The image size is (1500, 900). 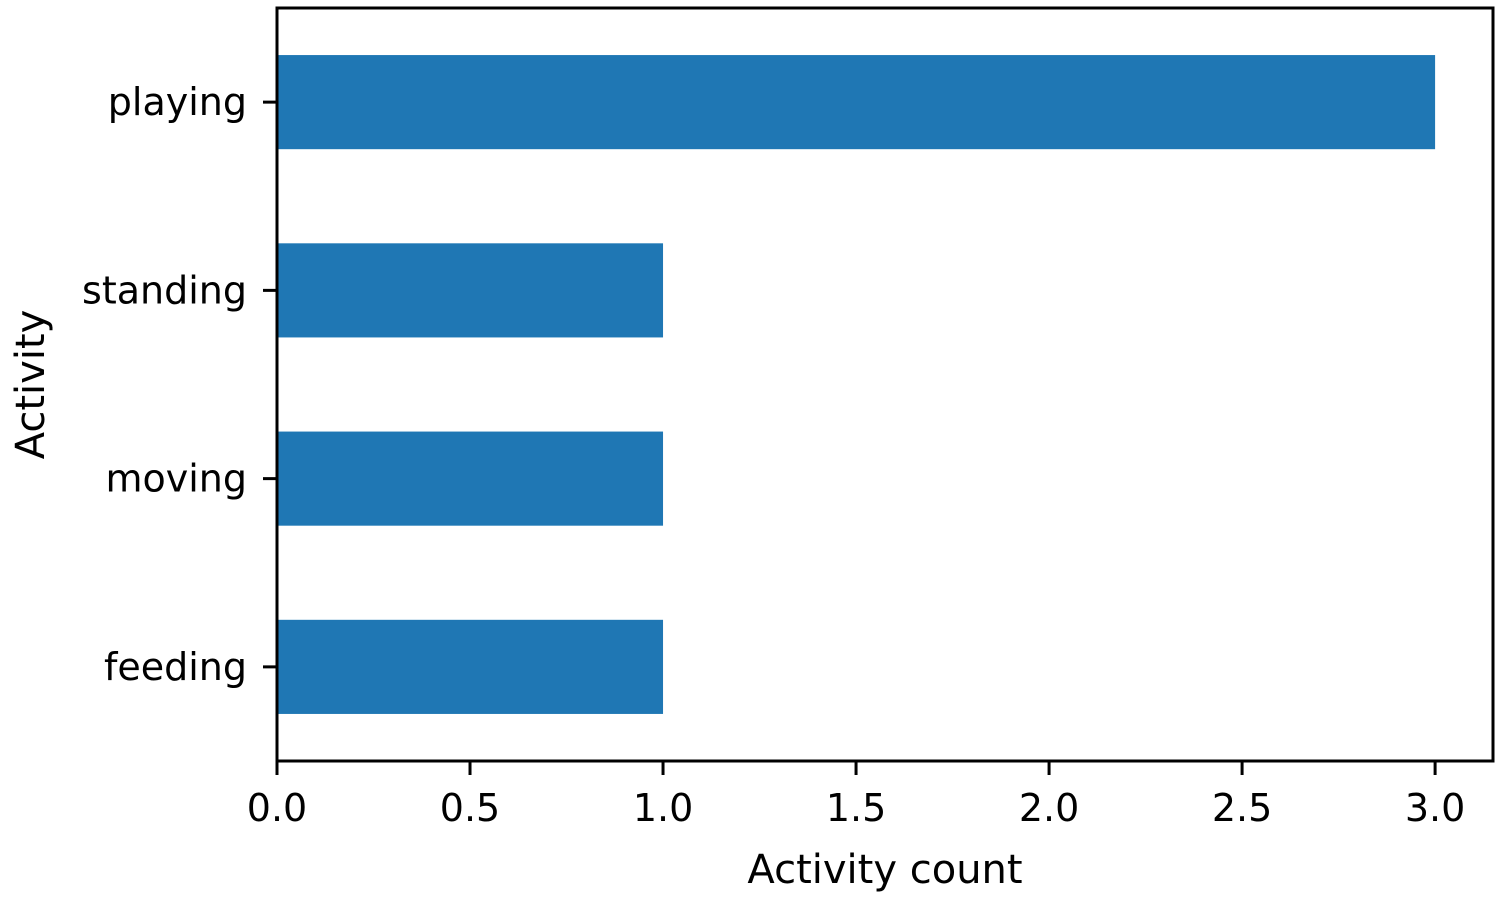 I want to click on x-axis-ticks: 0.0 0.5 1.0 1.5 2.0 2.5 3.0, so click(x=856, y=795).